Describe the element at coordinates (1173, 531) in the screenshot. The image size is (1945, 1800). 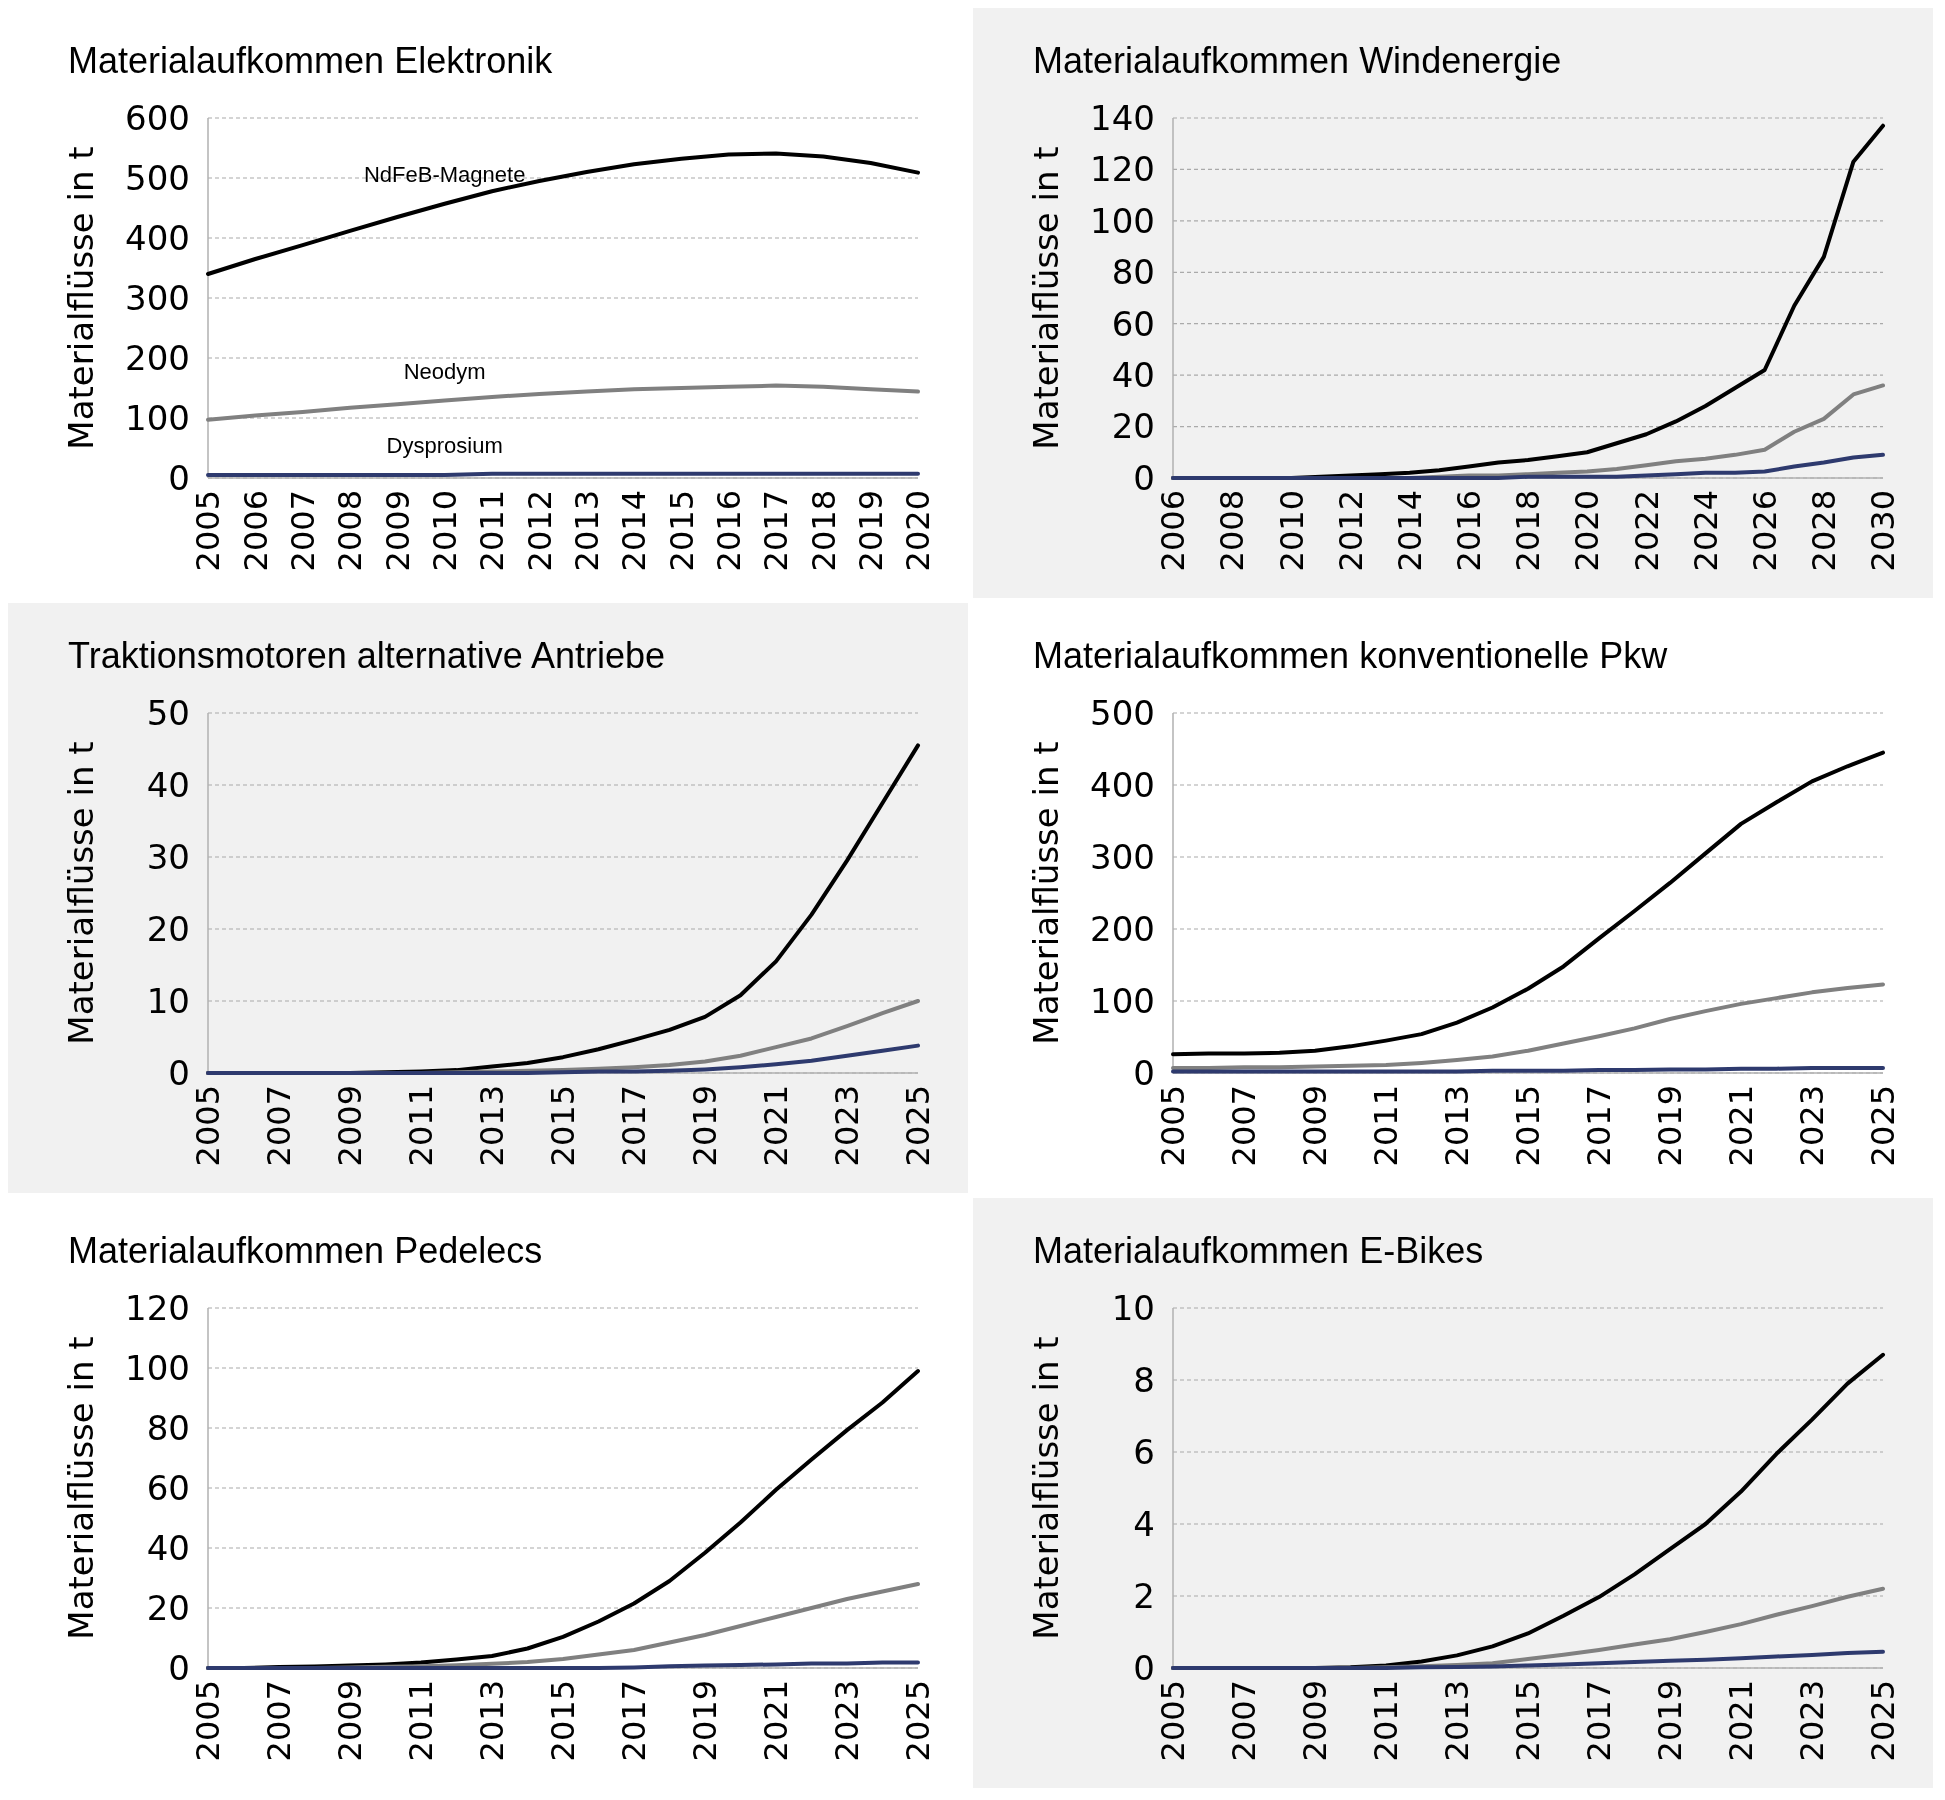
I see `x-tick-label: 2006` at that location.